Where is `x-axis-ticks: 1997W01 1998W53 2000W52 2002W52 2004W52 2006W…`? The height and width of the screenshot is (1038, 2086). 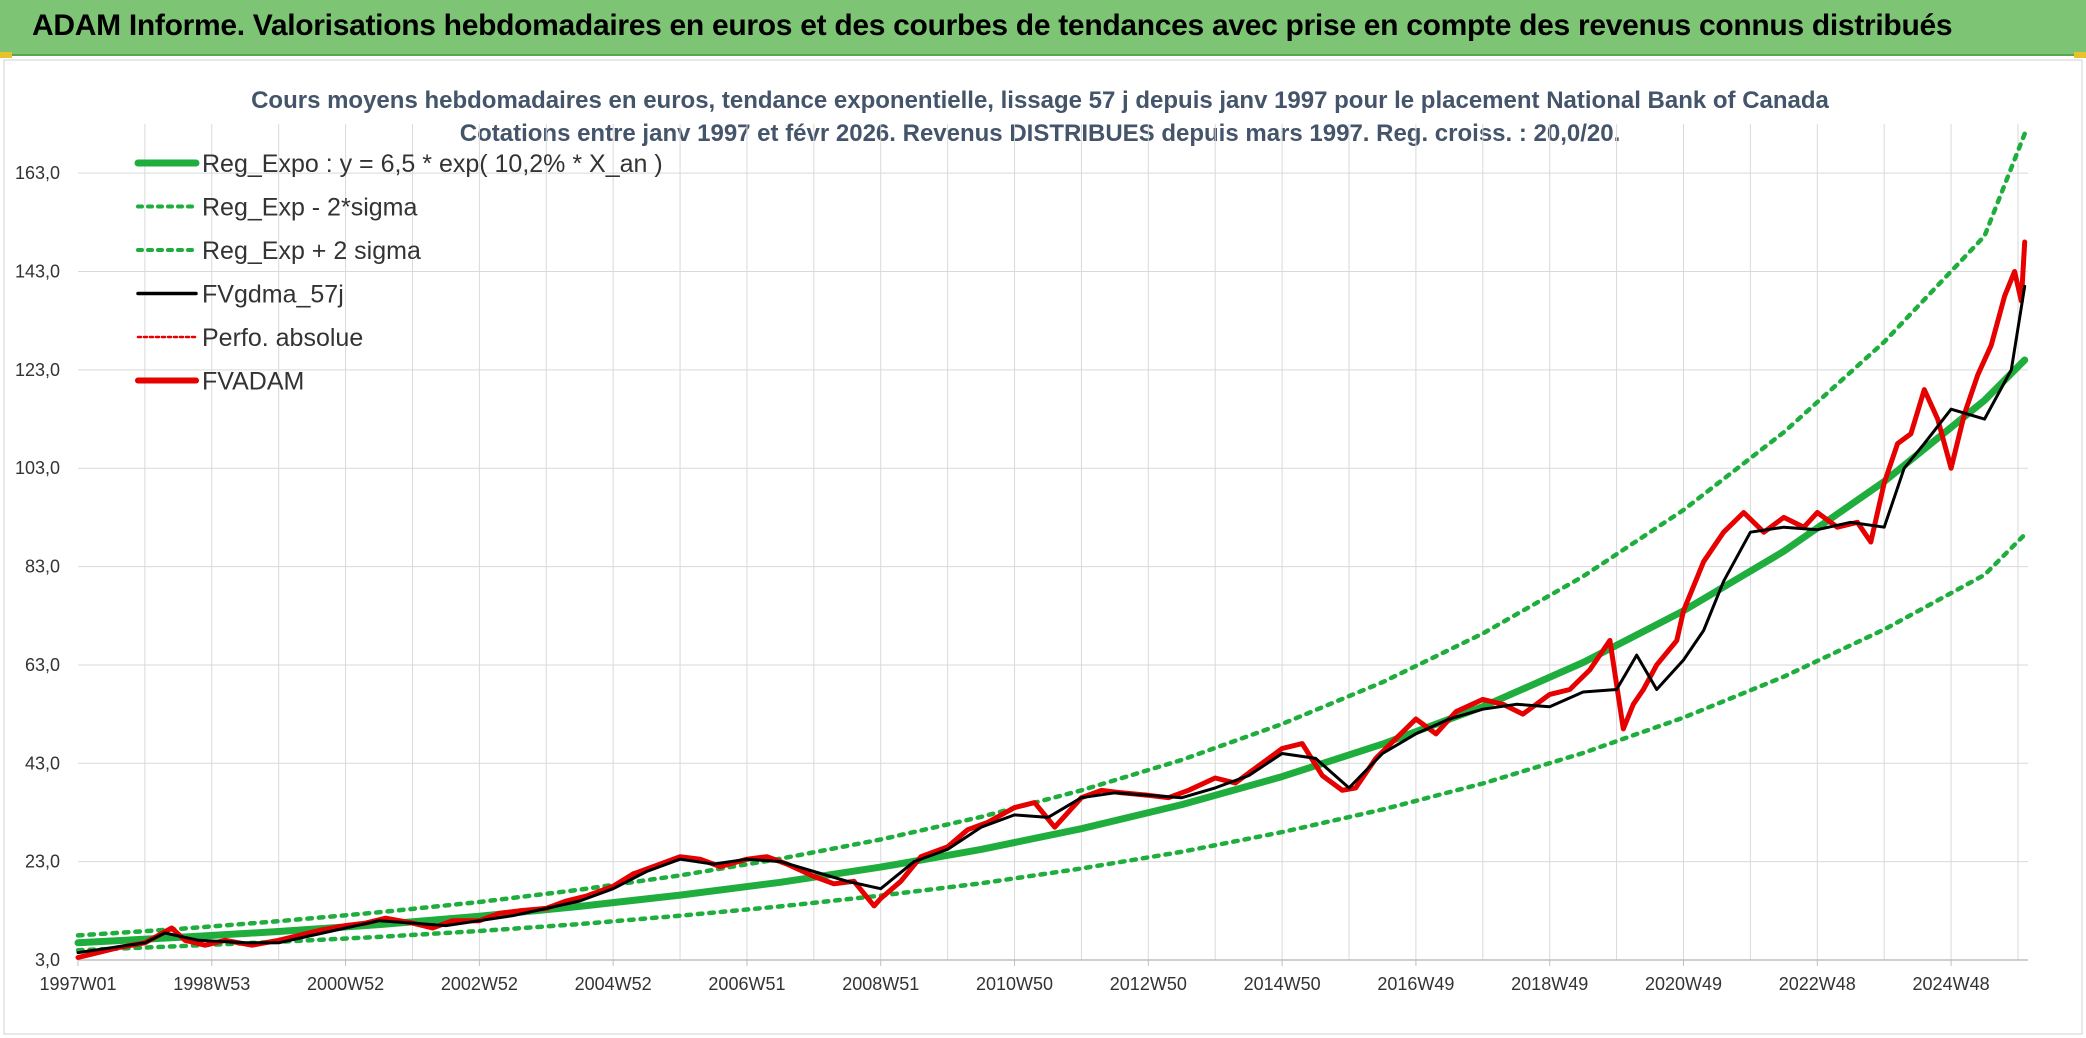 x-axis-ticks: 1997W01 1998W53 2000W52 2002W52 2004W52 2006W… is located at coordinates (1014, 977).